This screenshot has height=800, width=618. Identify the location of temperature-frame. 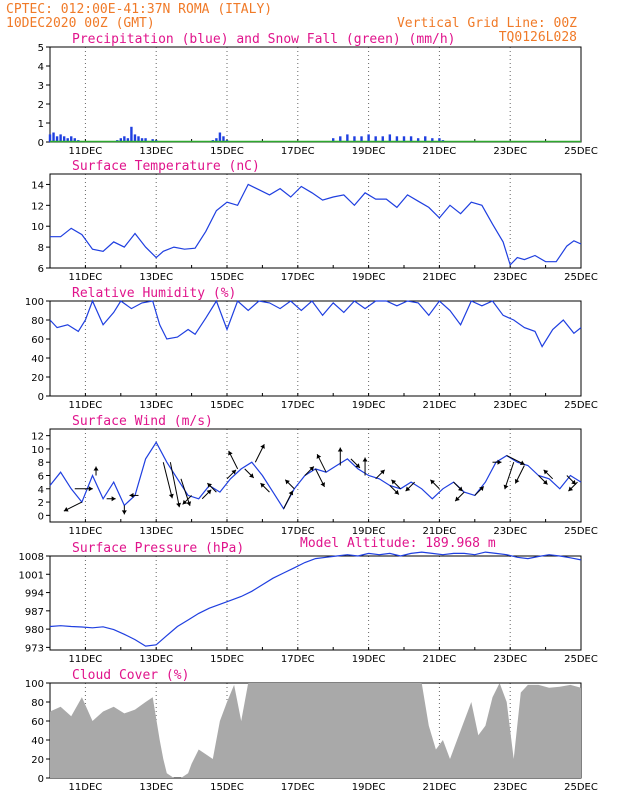
(315, 221).